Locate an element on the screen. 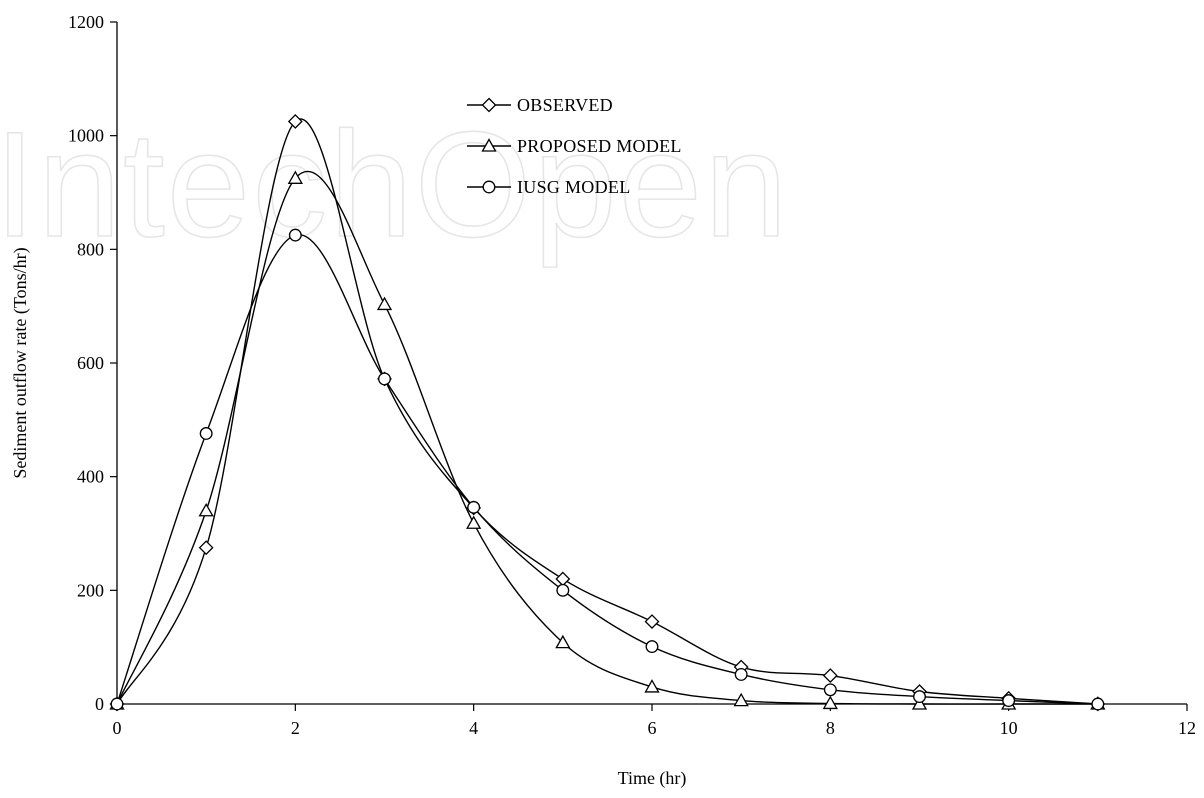 Image resolution: width=1204 pixels, height=798 pixels. y-axis-title: Sediment outflow rate (Tons/hr) is located at coordinates (20, 362).